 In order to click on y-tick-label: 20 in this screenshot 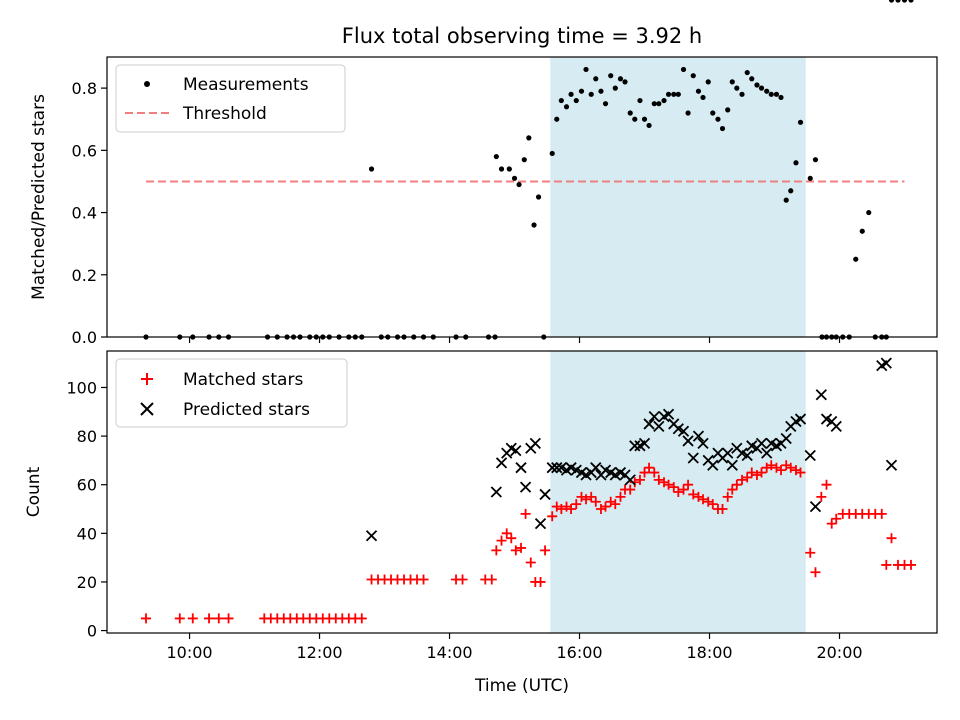, I will do `click(87, 582)`.